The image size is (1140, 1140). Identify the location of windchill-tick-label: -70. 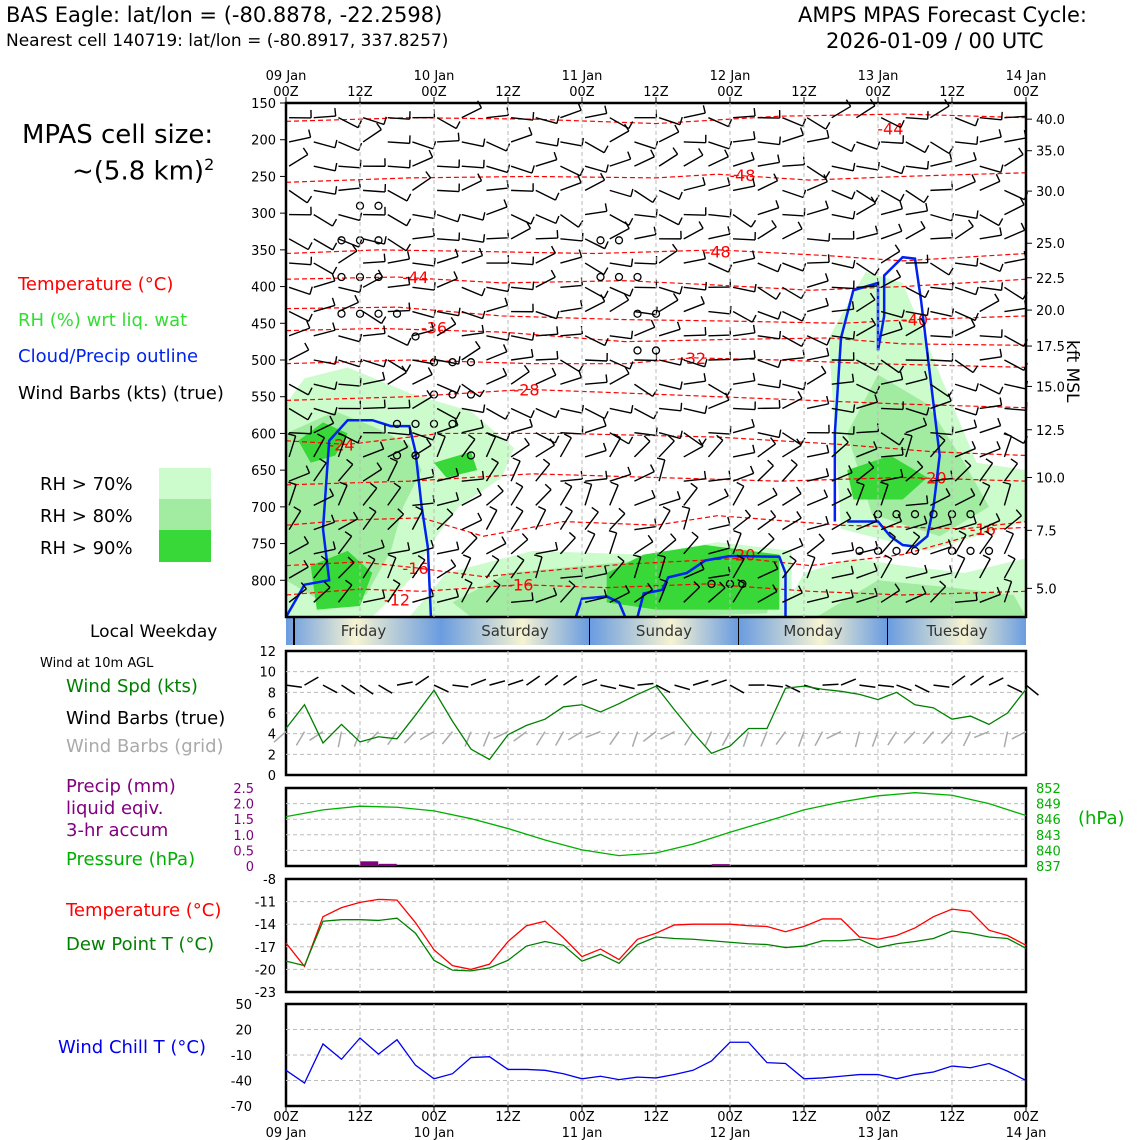
(241, 1107).